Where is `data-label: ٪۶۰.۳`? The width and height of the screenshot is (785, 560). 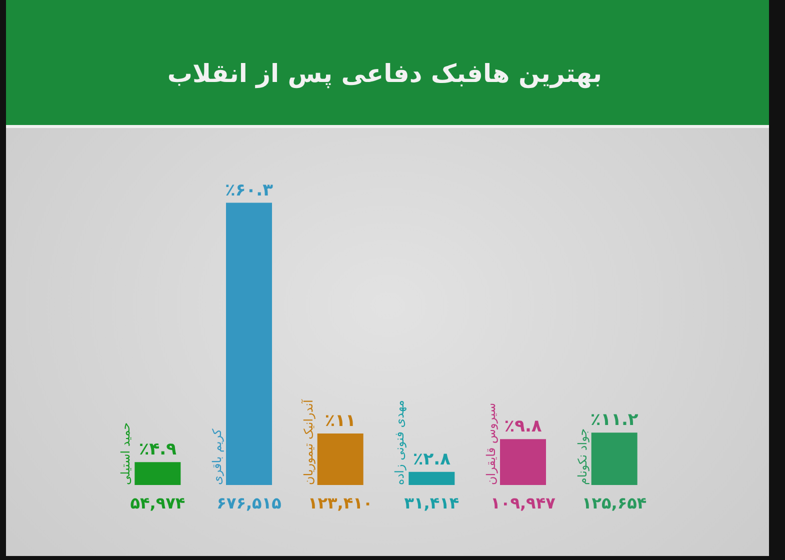
data-label: ٪۶۰.۳ is located at coordinates (249, 190).